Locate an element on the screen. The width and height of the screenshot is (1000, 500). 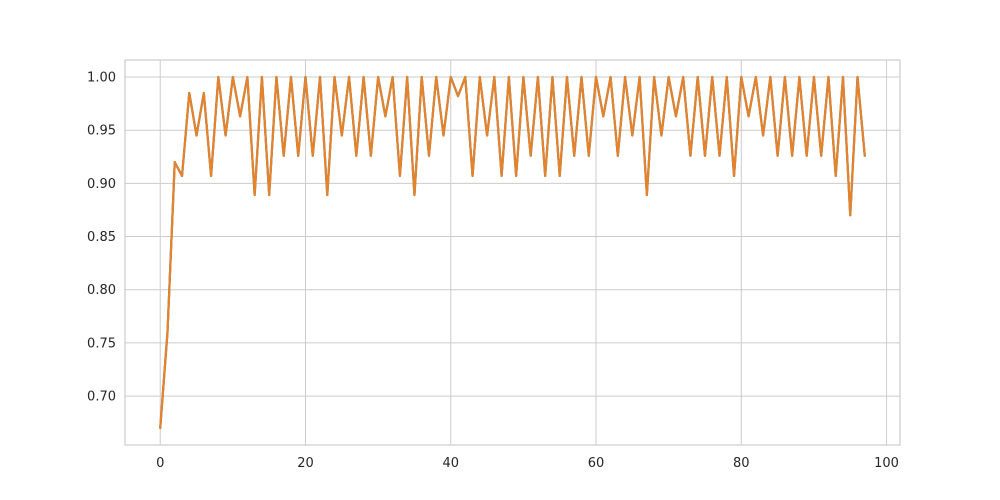
y-tick-label: 0.95 is located at coordinates (101, 131).